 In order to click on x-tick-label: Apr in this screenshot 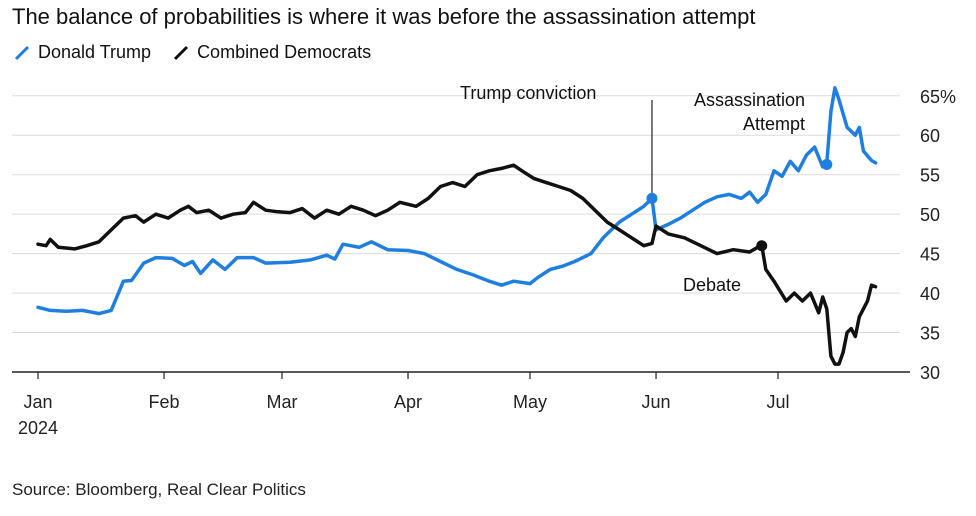, I will do `click(408, 402)`.